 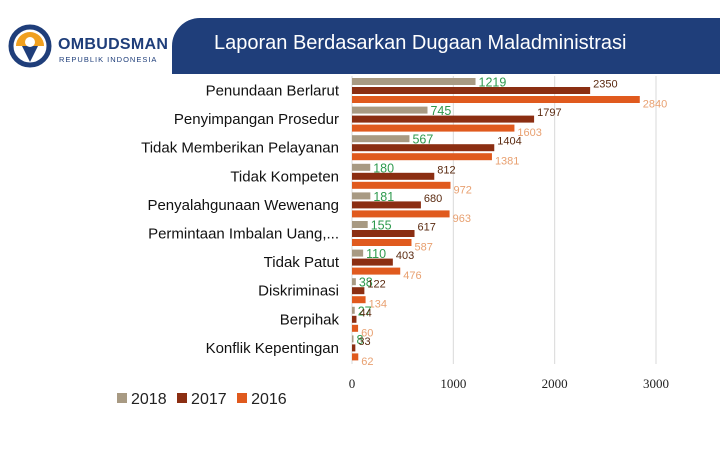 I want to click on value-label-2016: 476, so click(x=412, y=276).